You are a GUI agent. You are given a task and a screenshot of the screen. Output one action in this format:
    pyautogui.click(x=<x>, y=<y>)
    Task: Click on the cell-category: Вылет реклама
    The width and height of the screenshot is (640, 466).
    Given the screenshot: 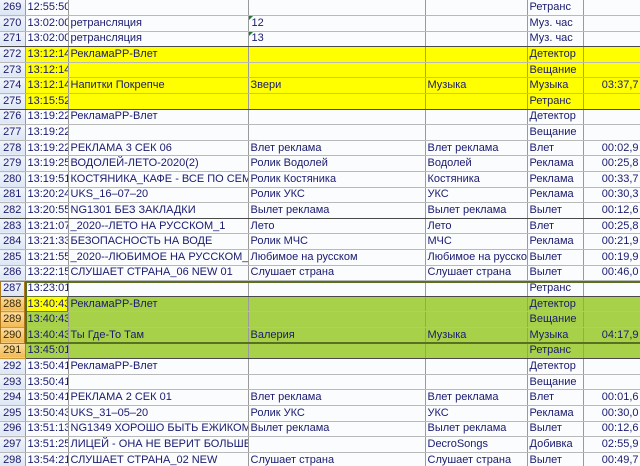 What is the action you would take?
    pyautogui.click(x=476, y=210)
    